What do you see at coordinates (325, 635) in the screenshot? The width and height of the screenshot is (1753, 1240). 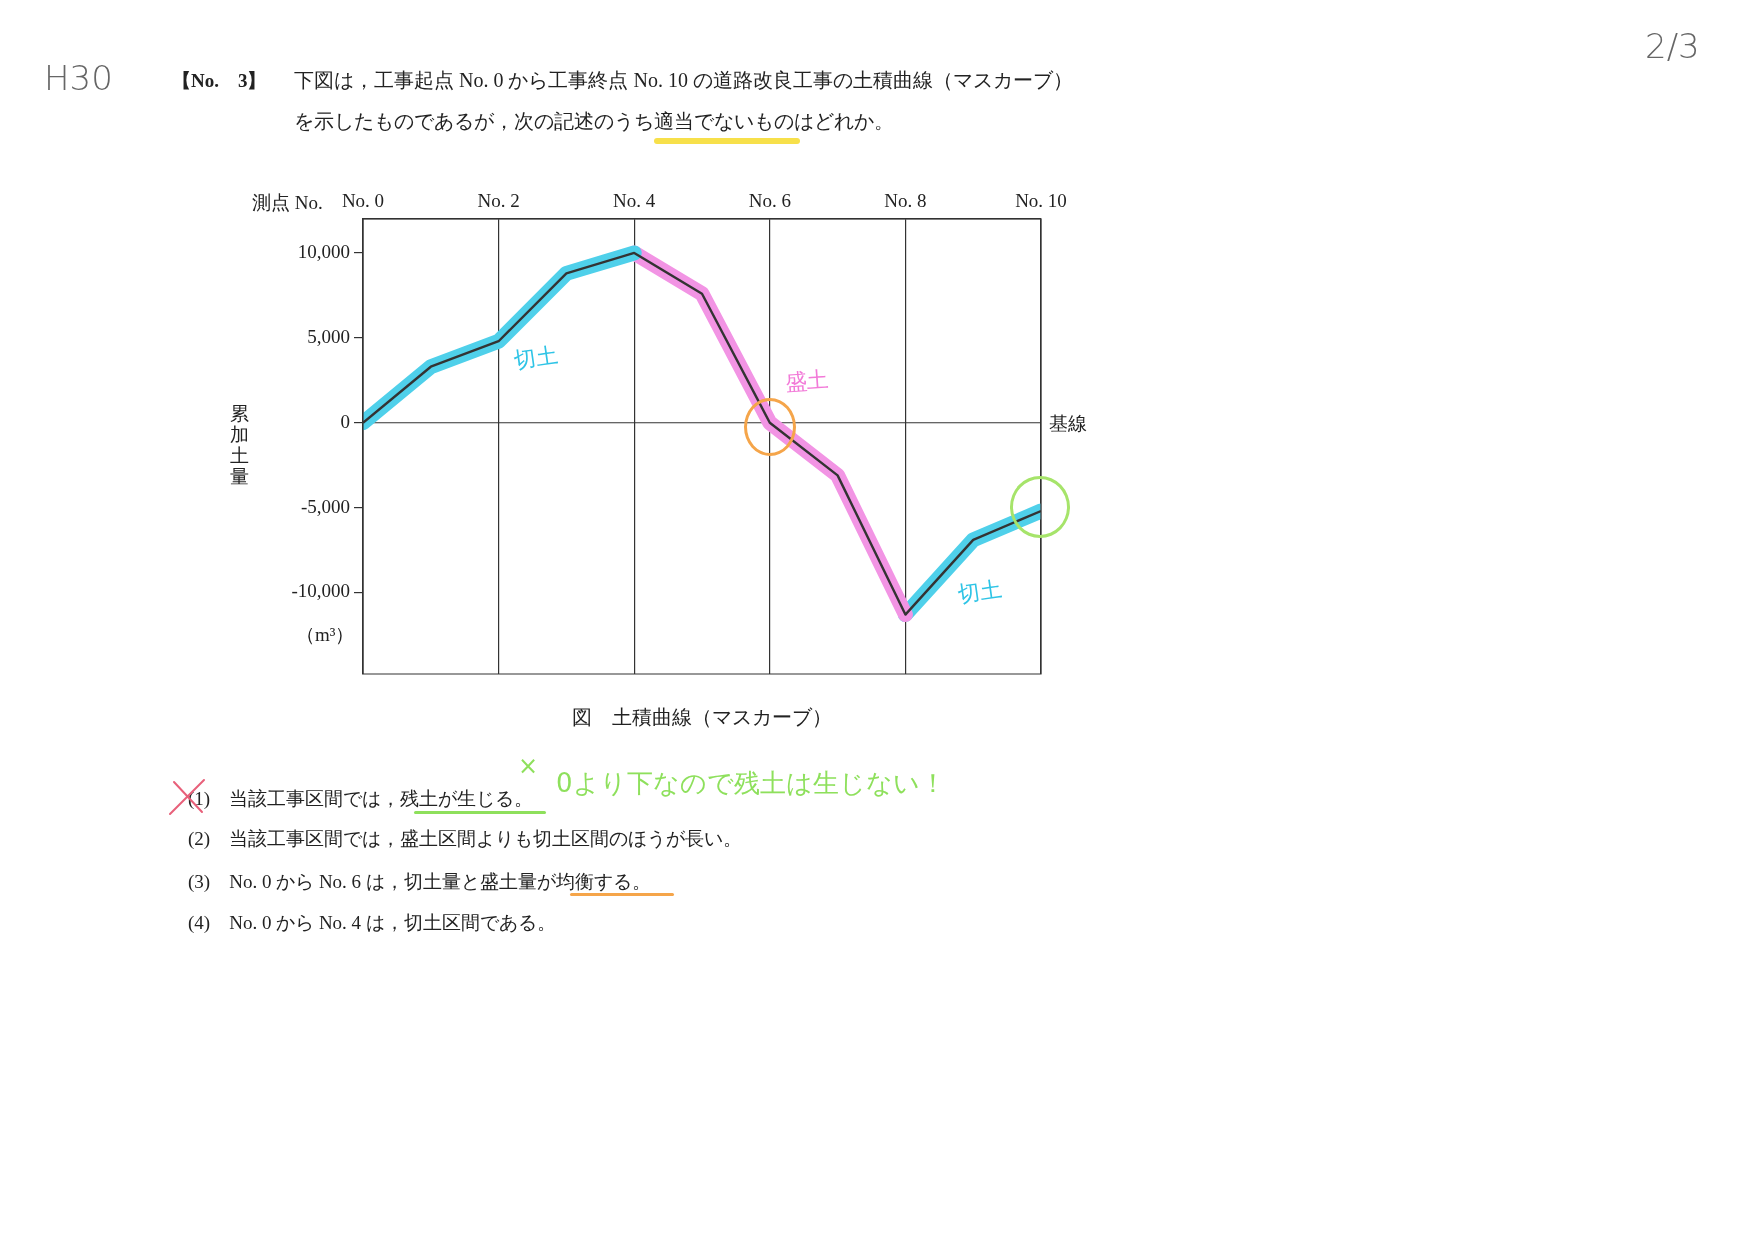 I see `text: （m³）` at bounding box center [325, 635].